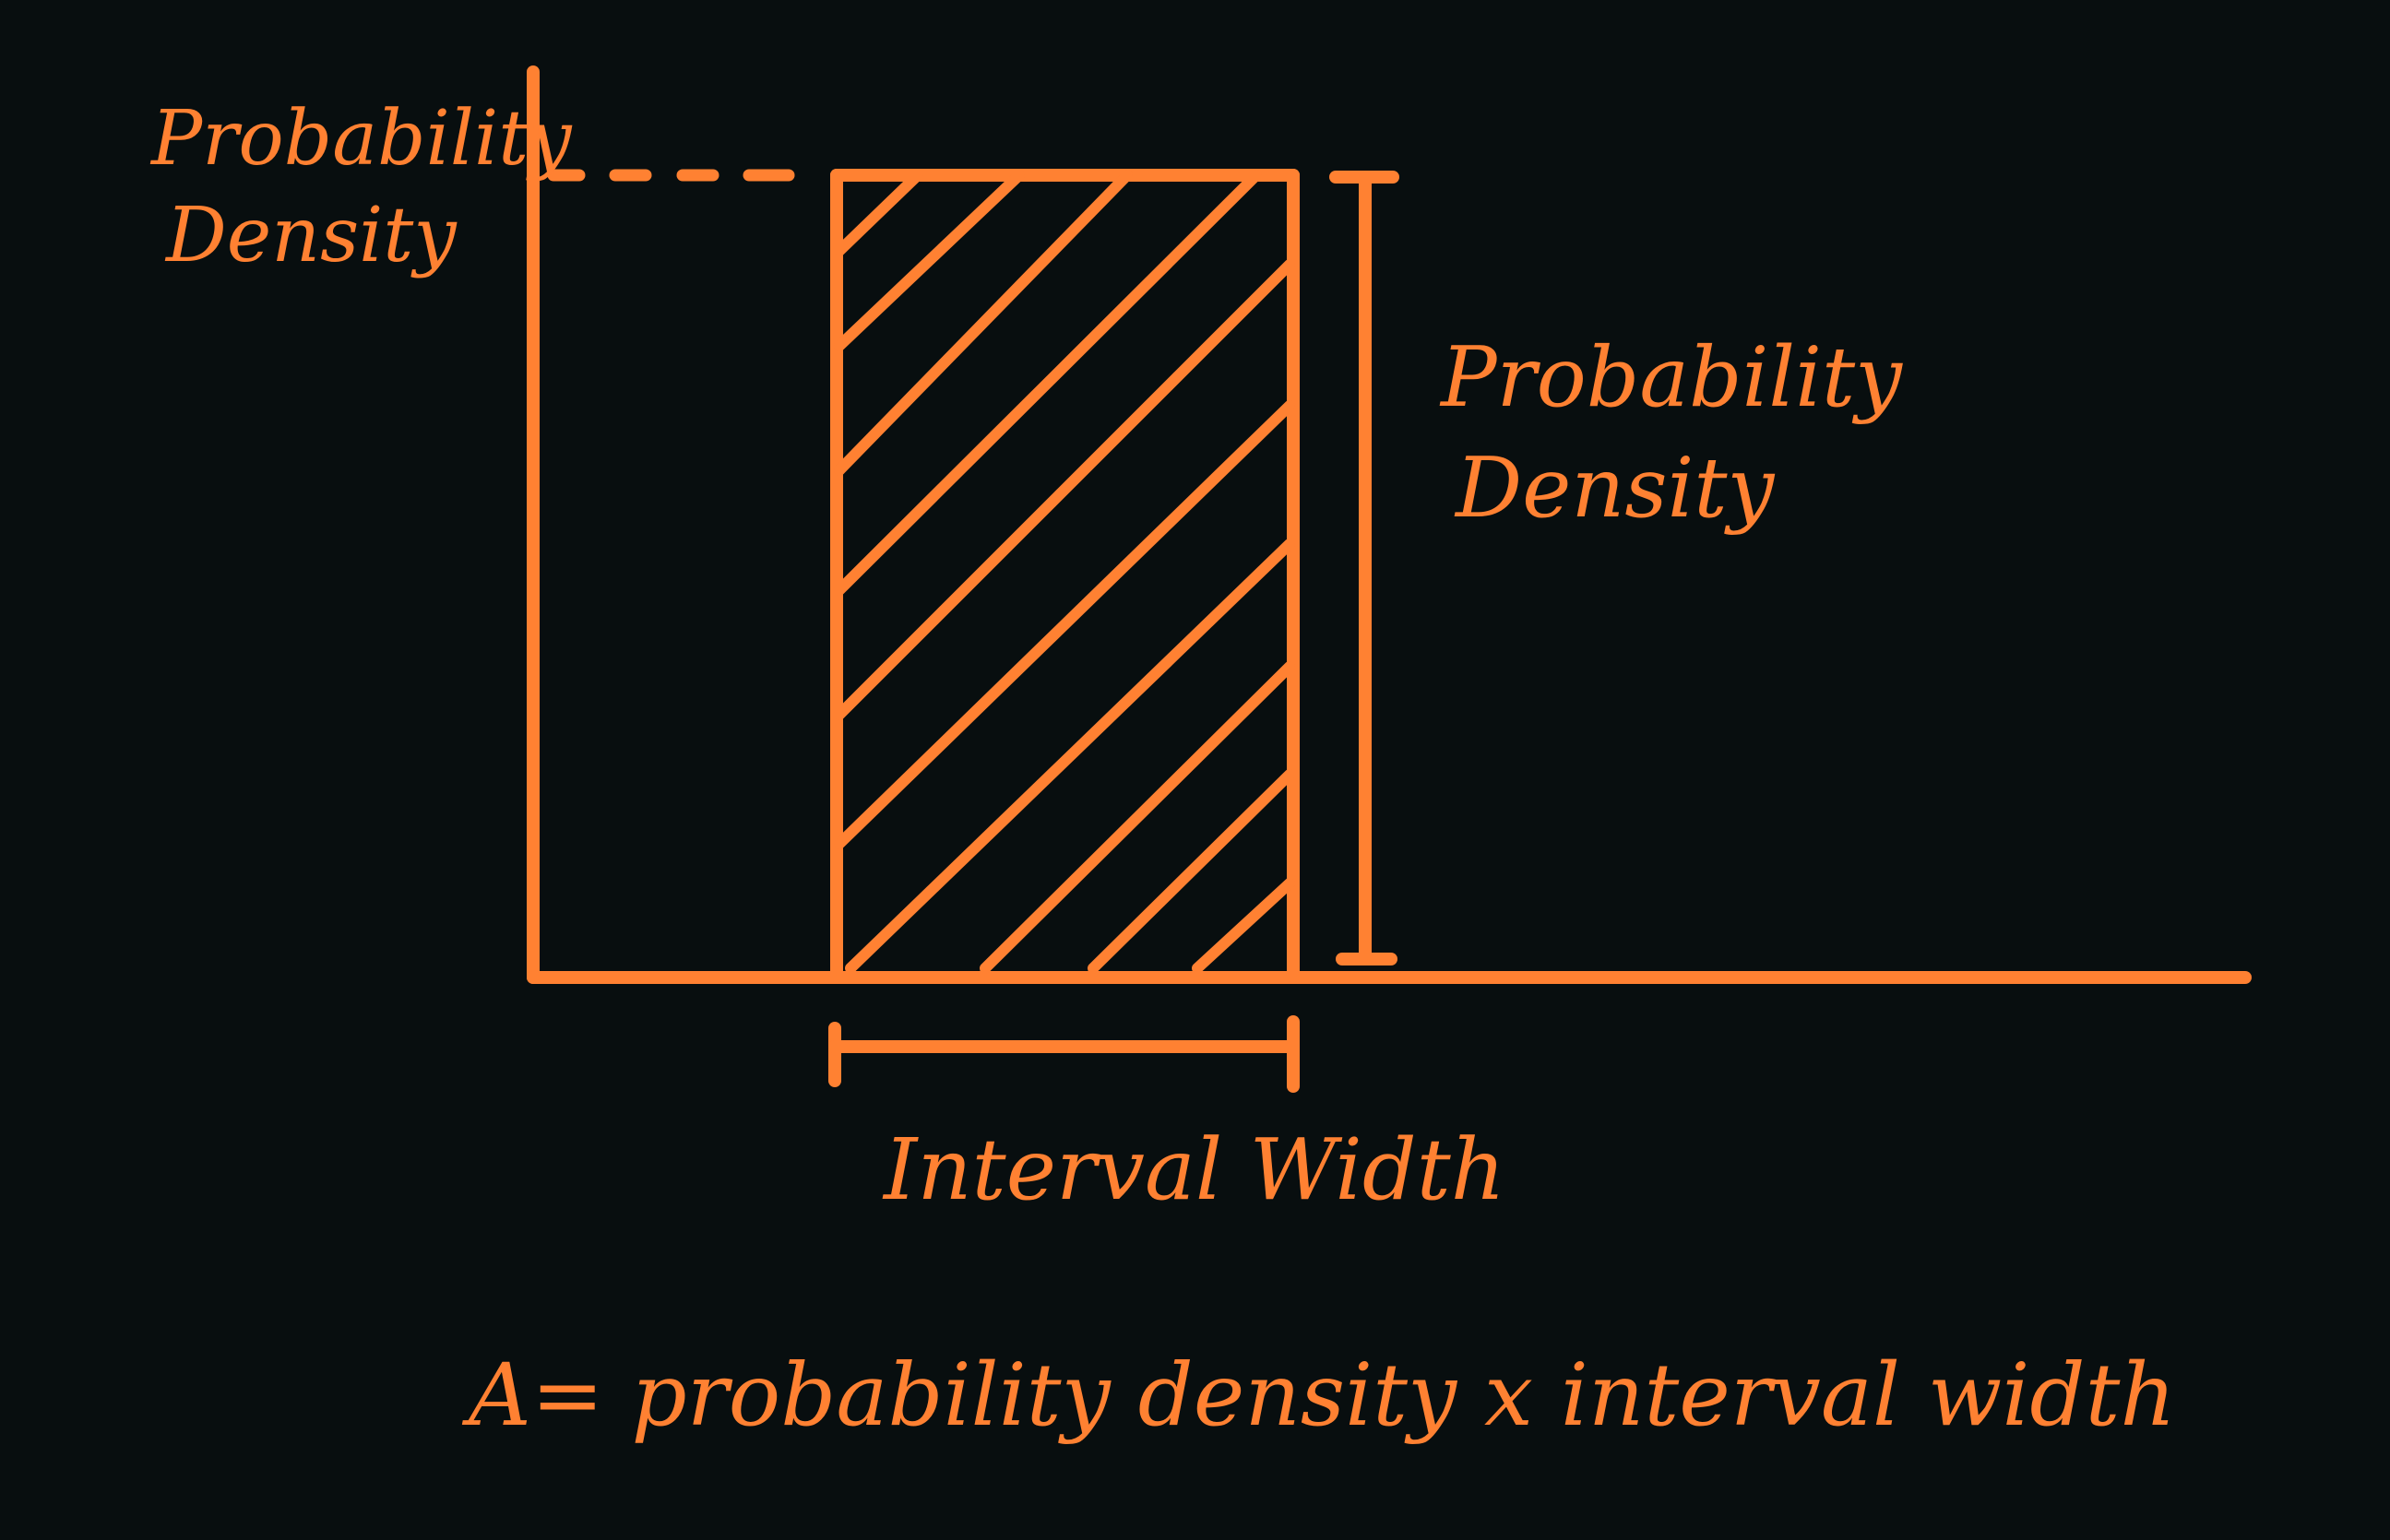 The image size is (2390, 1540). What do you see at coordinates (1064, 1054) in the screenshot?
I see `width-bracket` at bounding box center [1064, 1054].